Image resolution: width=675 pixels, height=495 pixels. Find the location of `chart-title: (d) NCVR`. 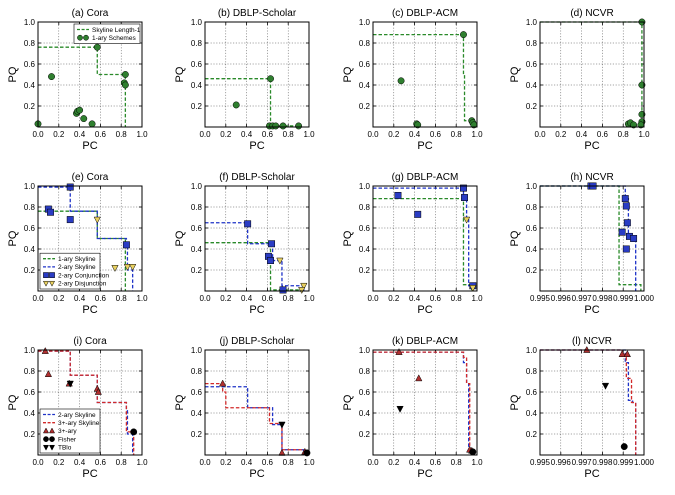

chart-title: (d) NCVR is located at coordinates (591, 13).